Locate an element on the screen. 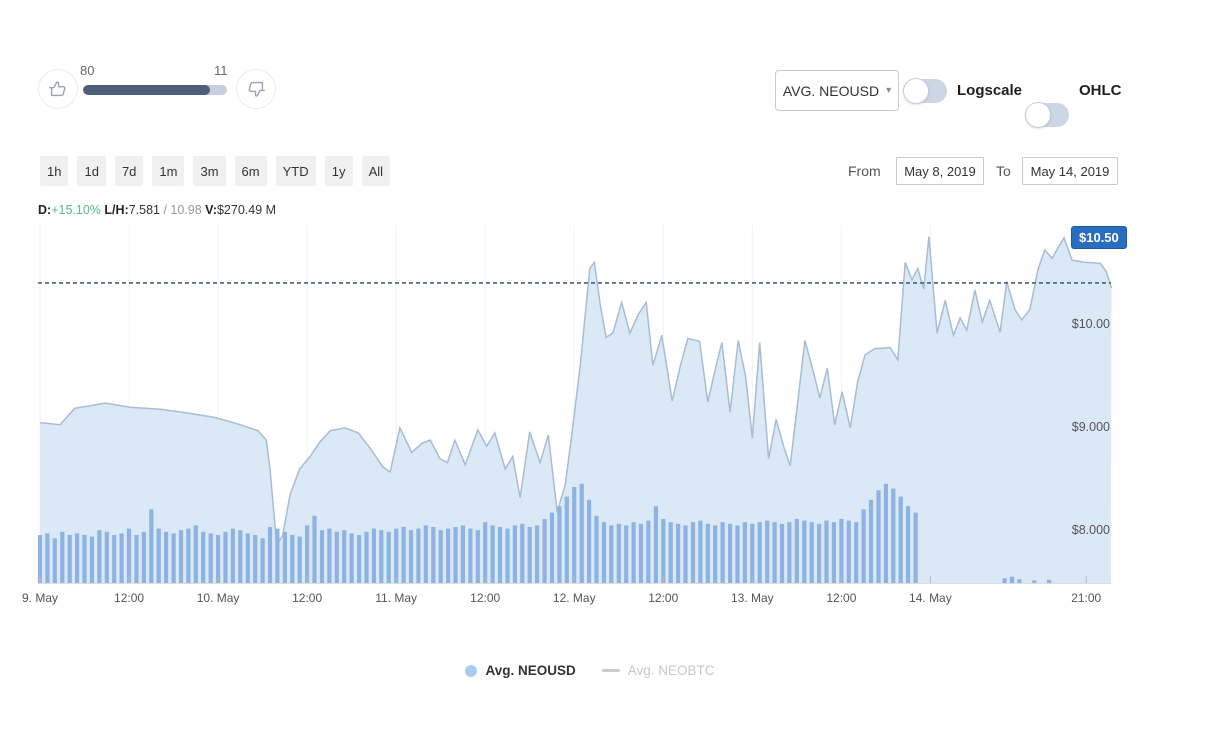 Image resolution: width=1220 pixels, height=740 pixels. from-date-input is located at coordinates (940, 171).